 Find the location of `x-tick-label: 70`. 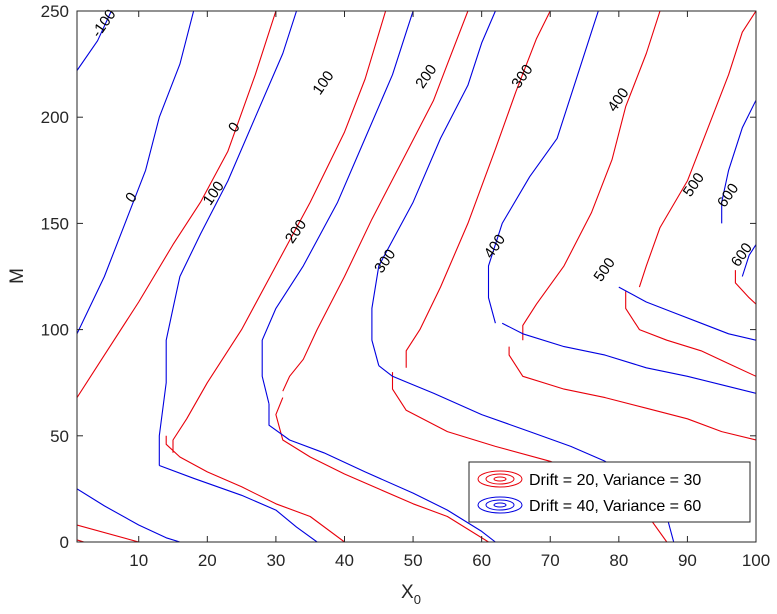

x-tick-label: 70 is located at coordinates (550, 560).